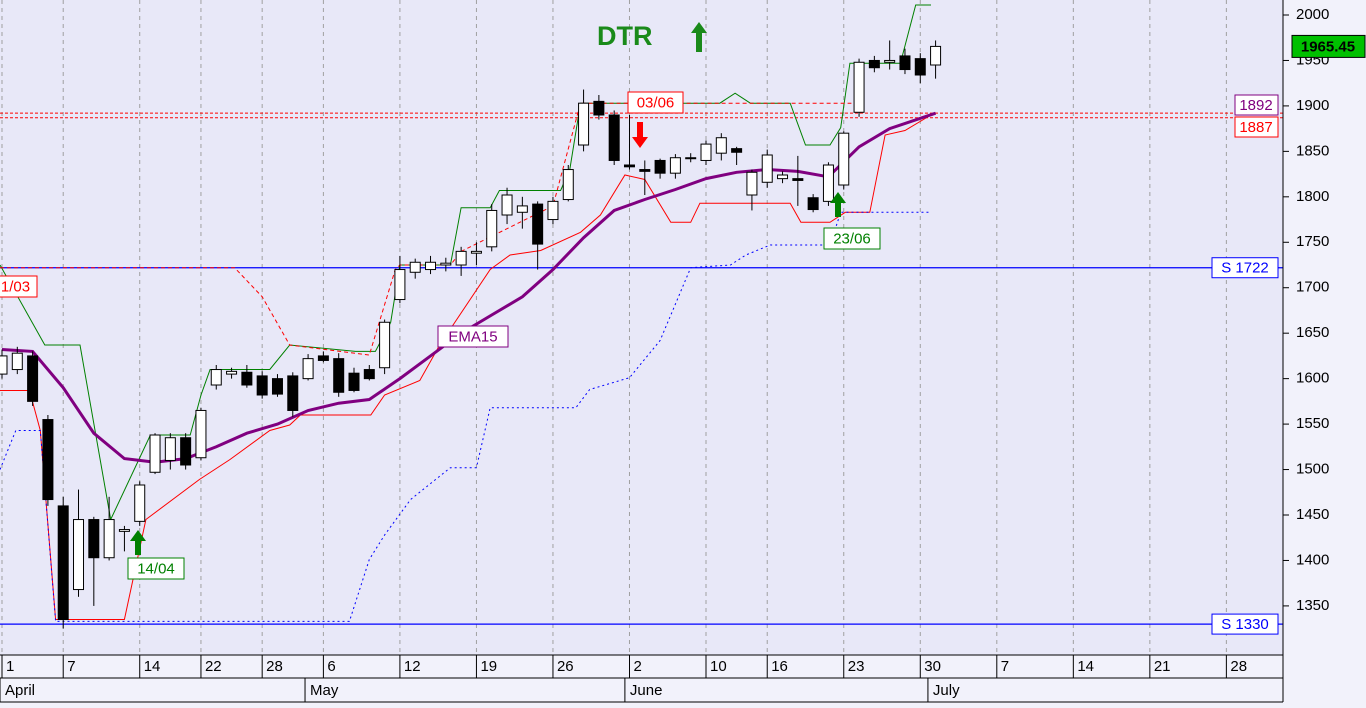  What do you see at coordinates (1085, 666) in the screenshot?
I see `x-tick-label: 14` at bounding box center [1085, 666].